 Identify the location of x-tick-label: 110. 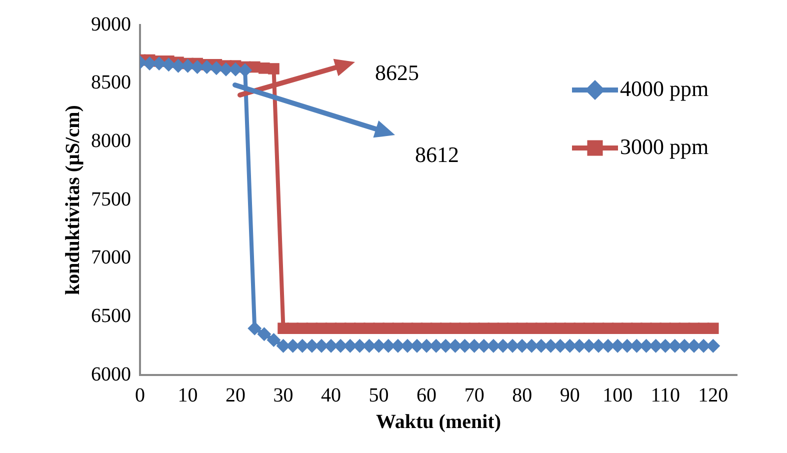
(665, 395).